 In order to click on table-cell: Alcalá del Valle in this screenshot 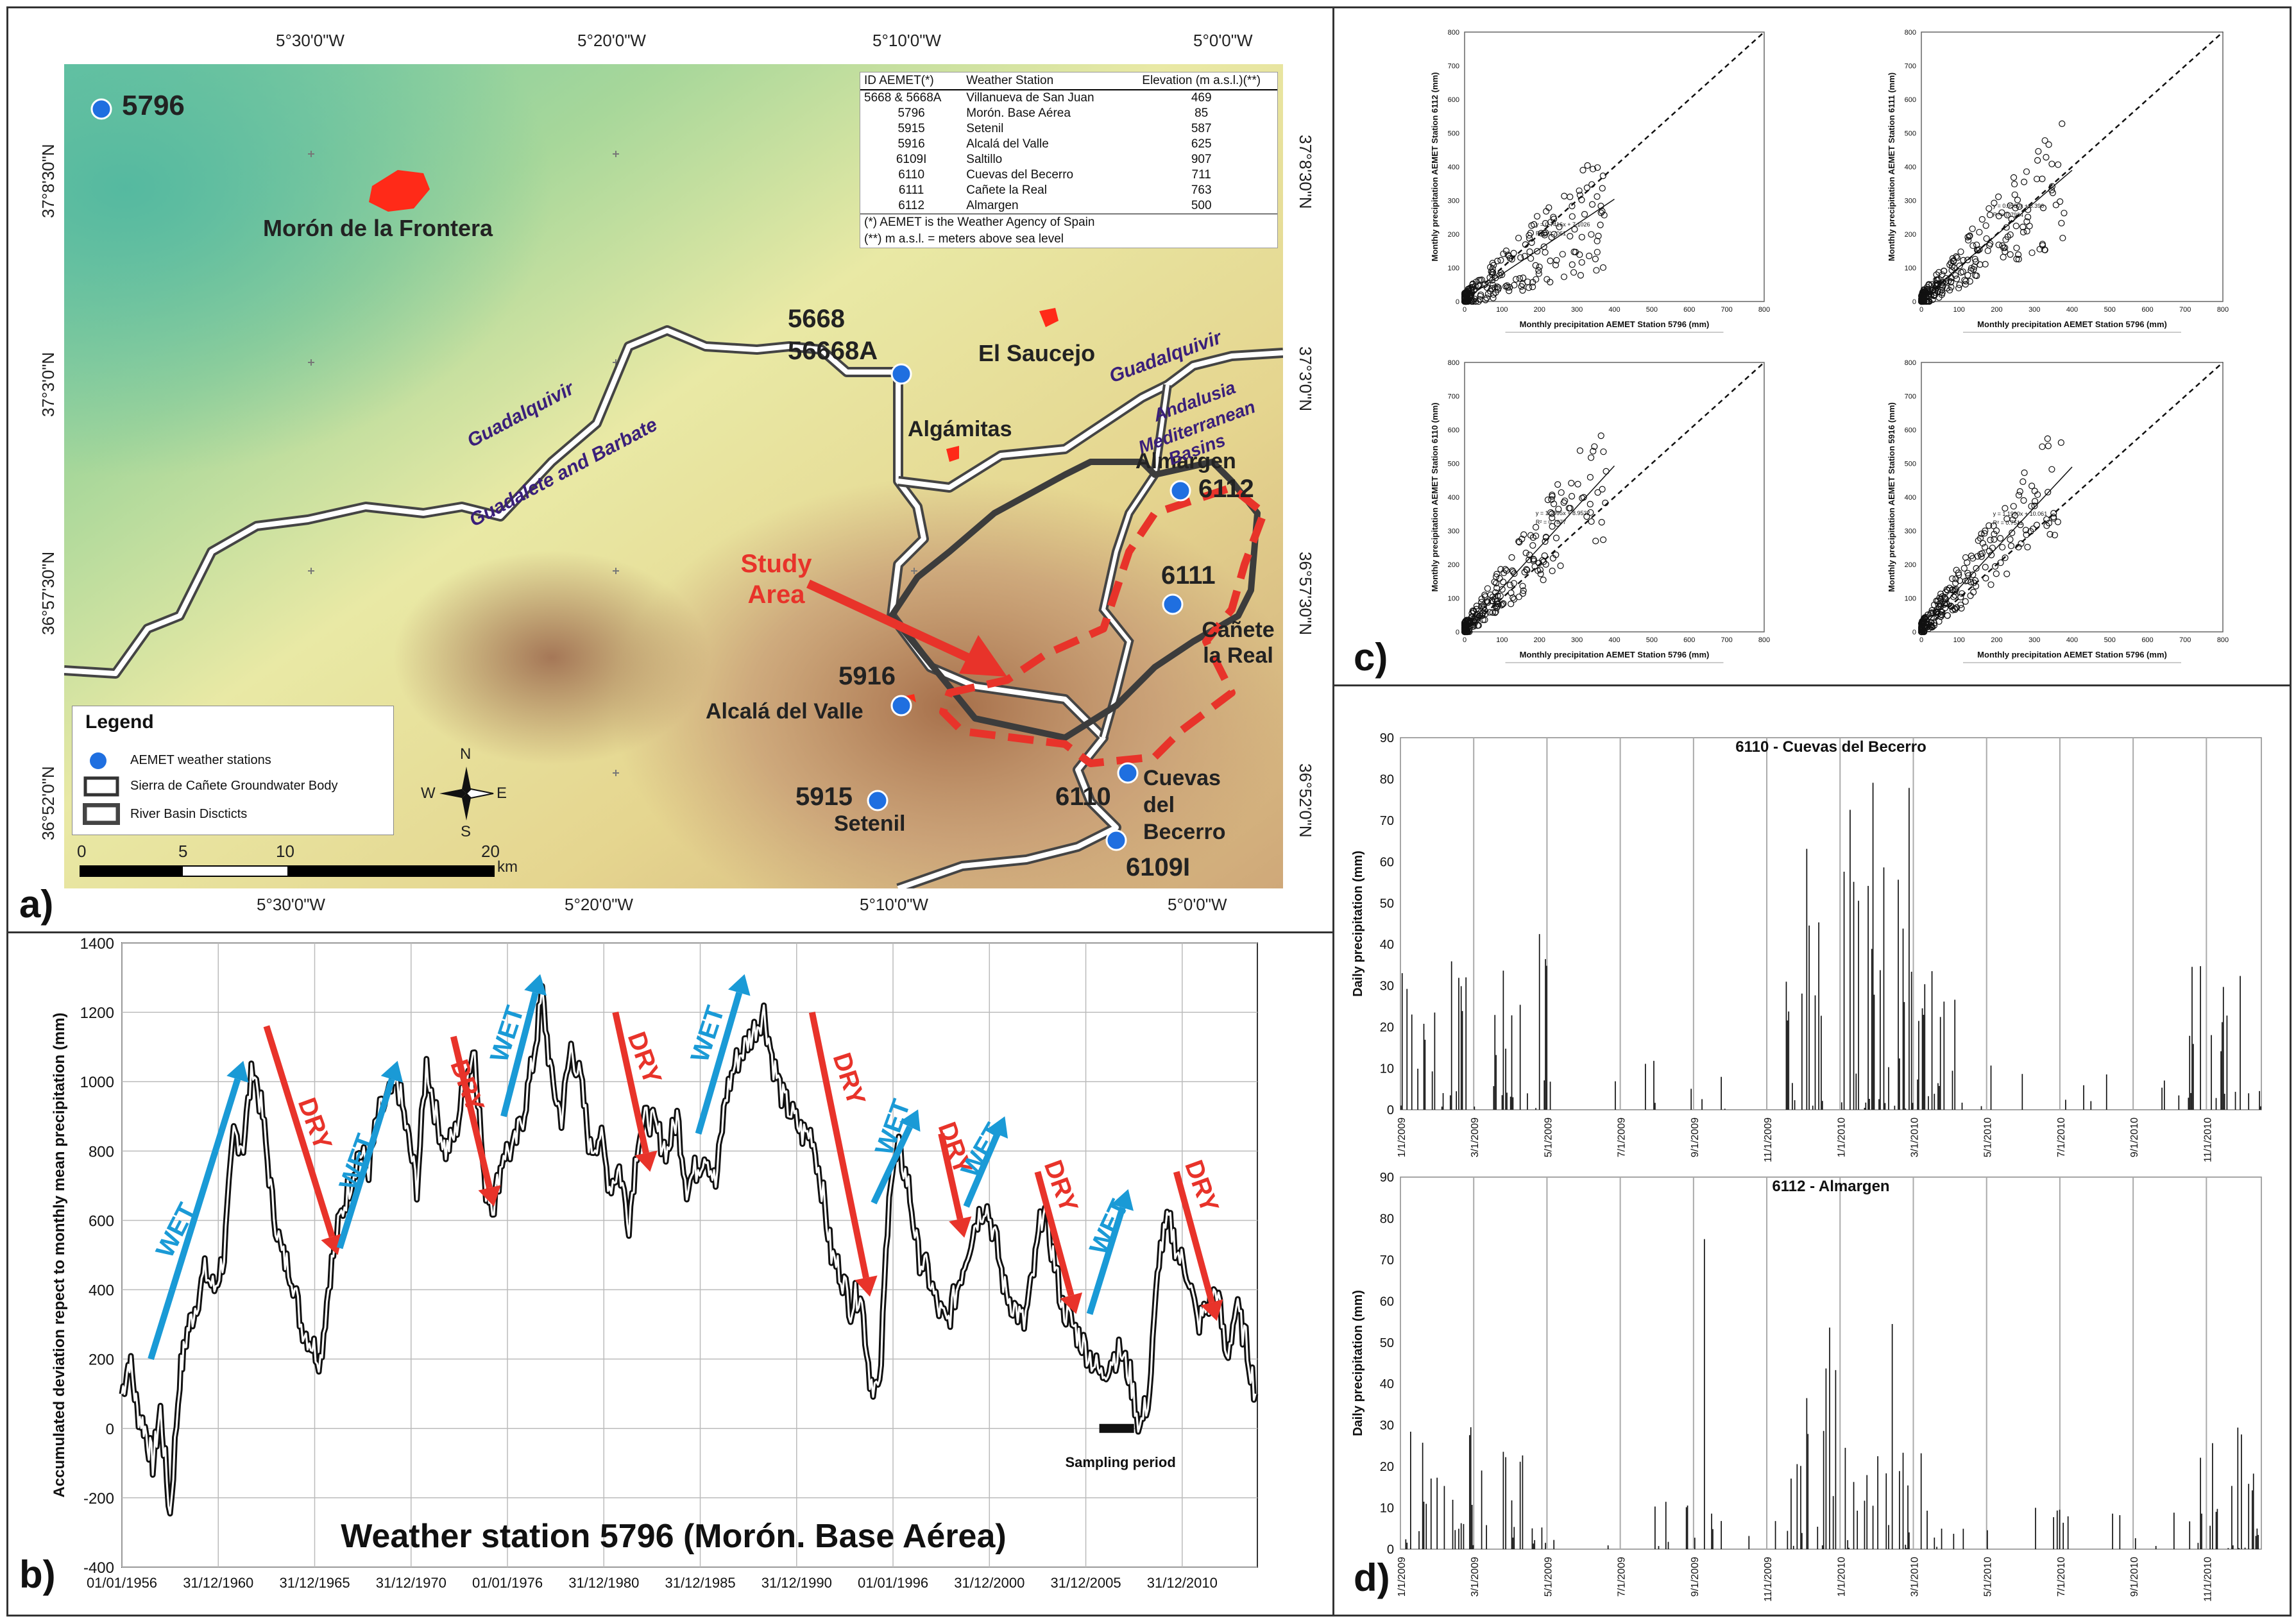, I will do `click(1007, 144)`.